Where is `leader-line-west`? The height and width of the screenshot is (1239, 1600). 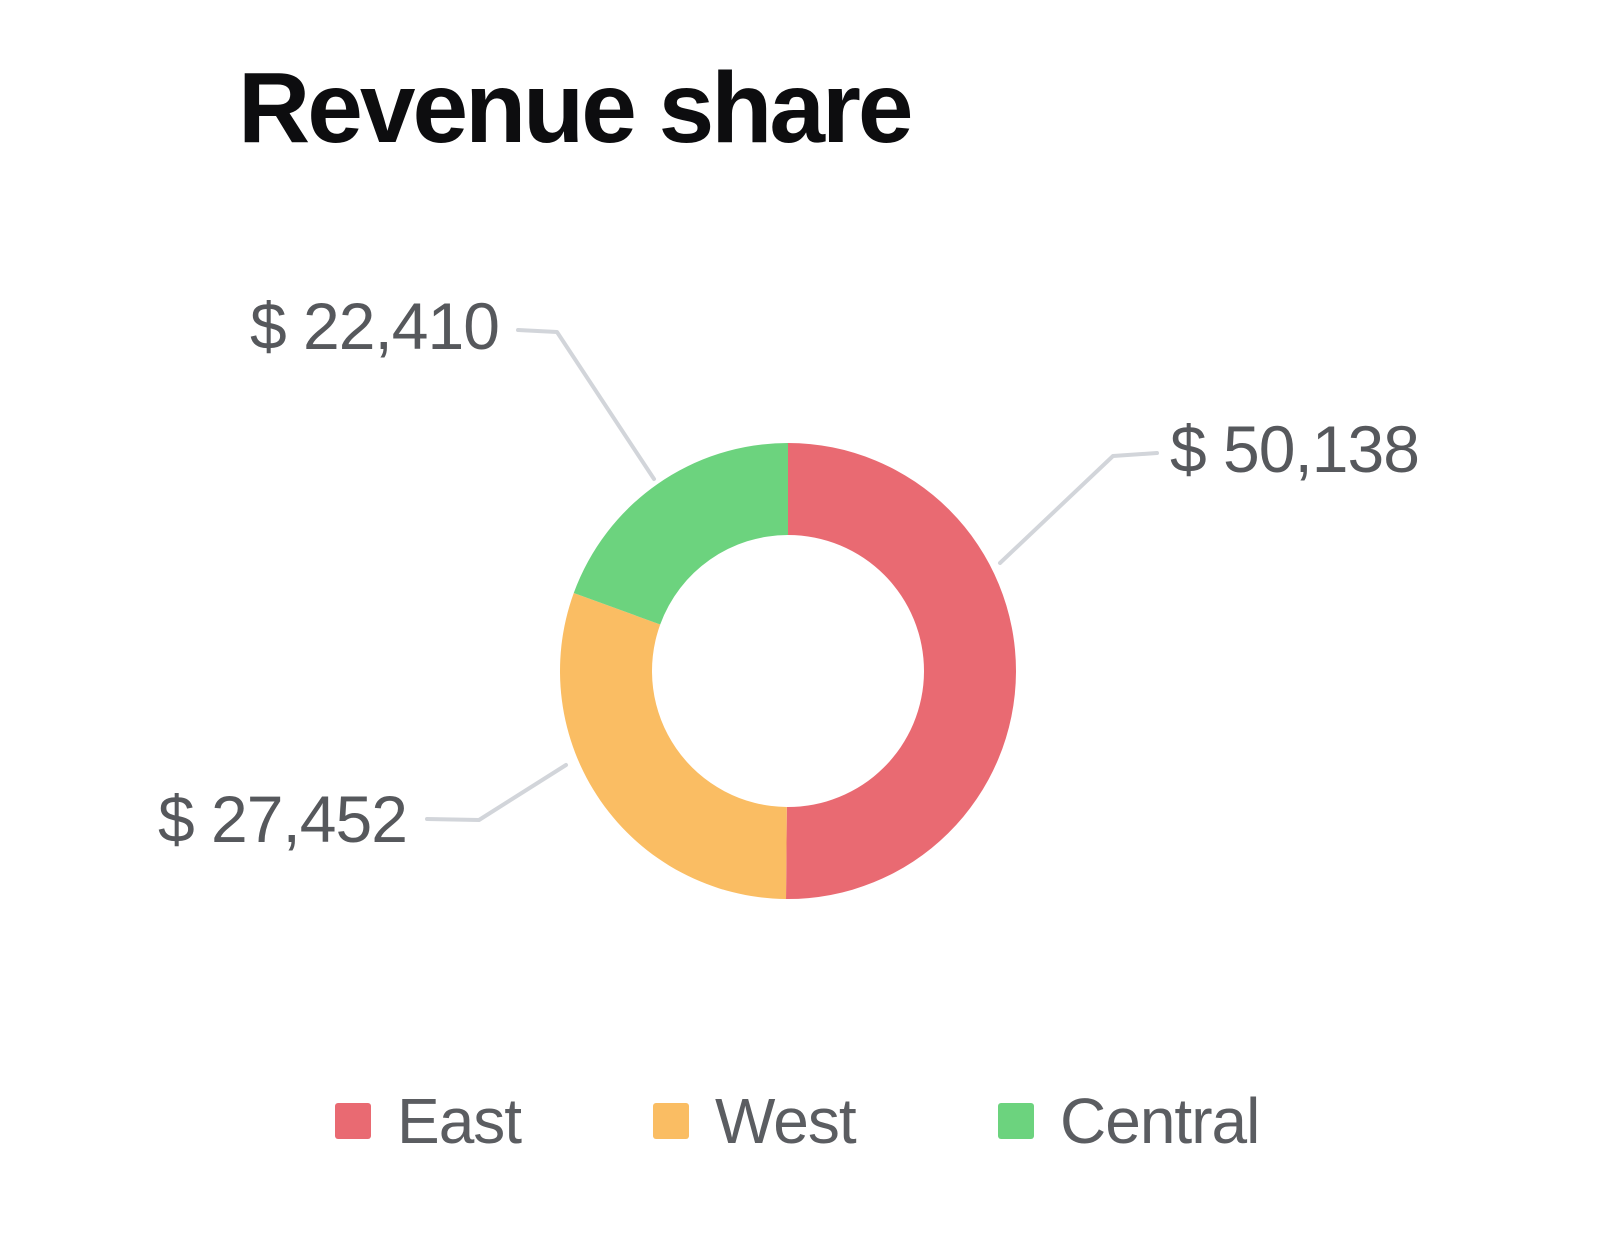
leader-line-west is located at coordinates (496, 792).